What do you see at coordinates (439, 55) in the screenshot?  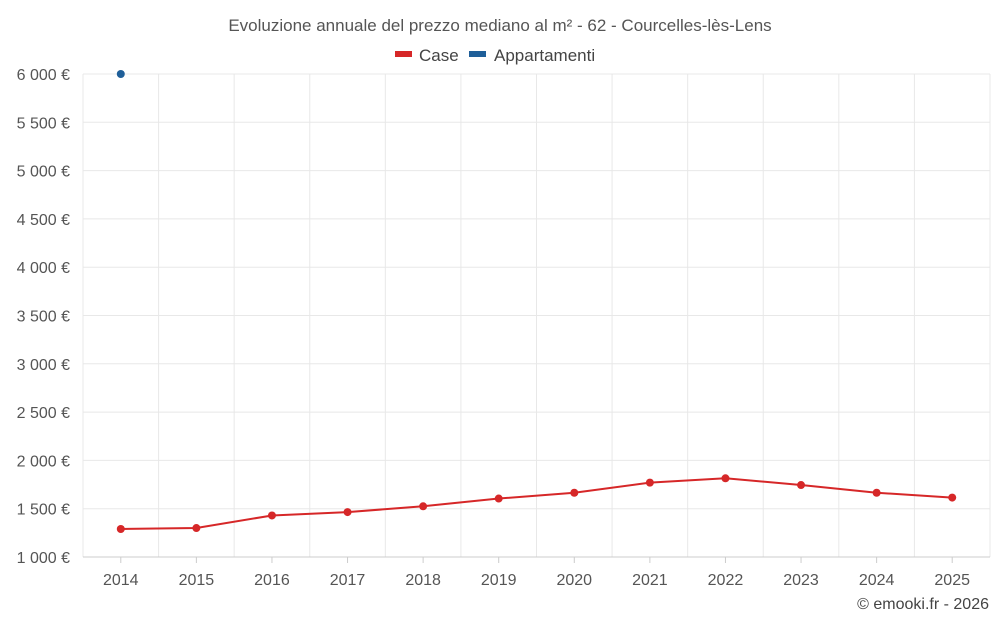 I see `legend-label-case: Case` at bounding box center [439, 55].